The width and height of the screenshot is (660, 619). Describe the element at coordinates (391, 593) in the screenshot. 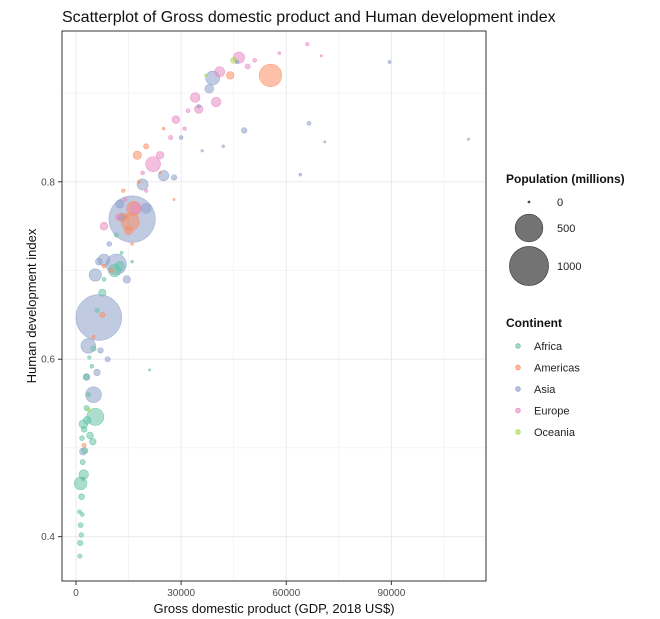

I see `x-tick-label: 90000` at that location.